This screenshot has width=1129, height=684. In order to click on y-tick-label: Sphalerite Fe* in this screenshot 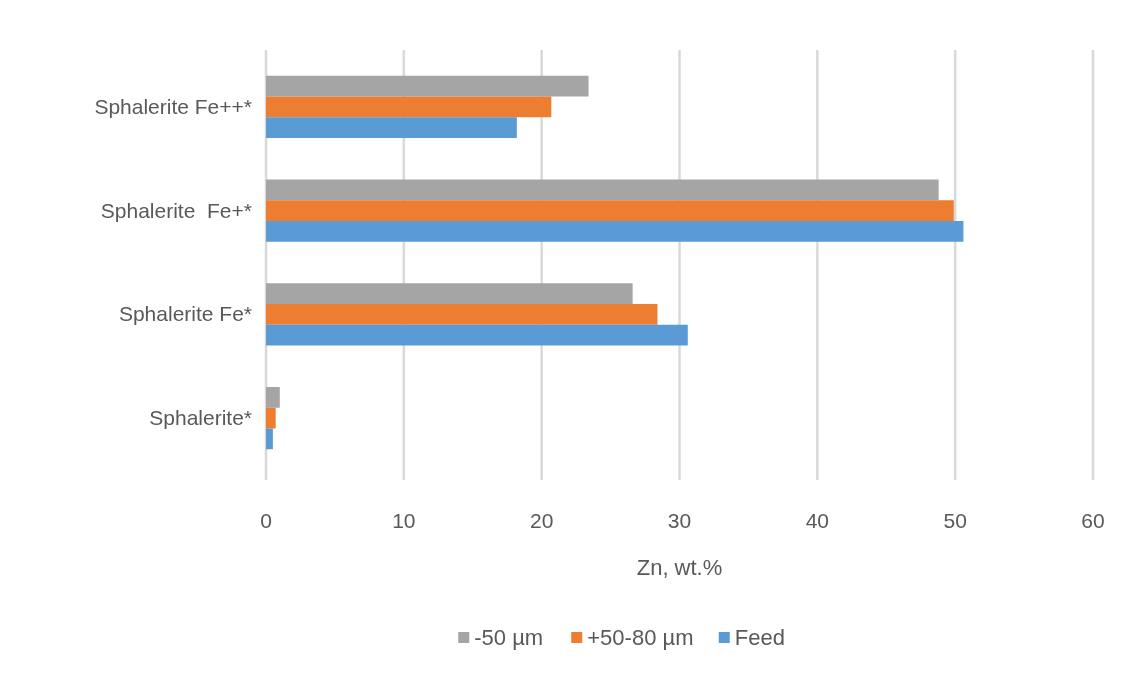, I will do `click(185, 314)`.